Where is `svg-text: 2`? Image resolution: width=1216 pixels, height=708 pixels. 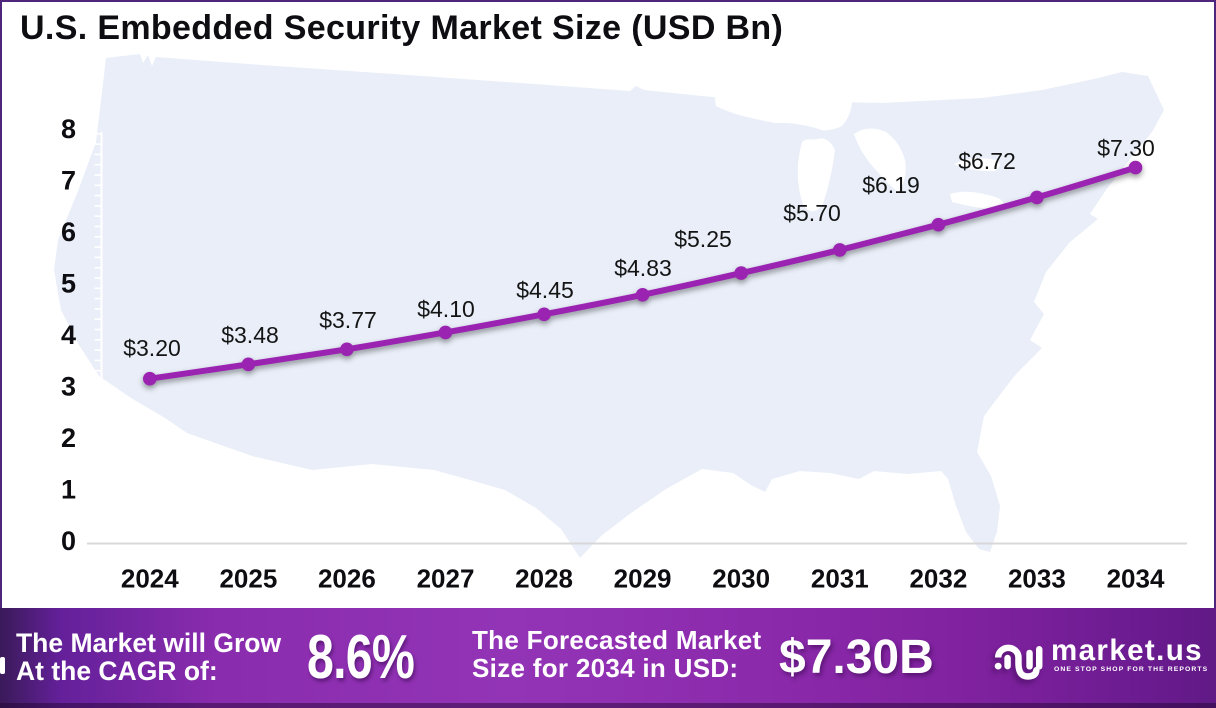
svg-text: 2 is located at coordinates (68, 438).